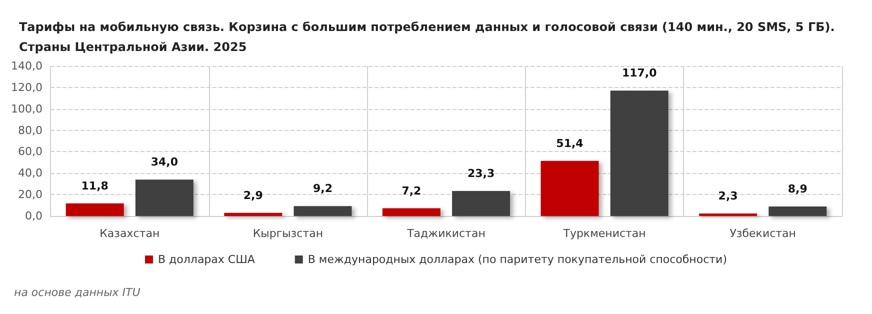  I want to click on x-tick-label: Кыргызстан, so click(288, 233).